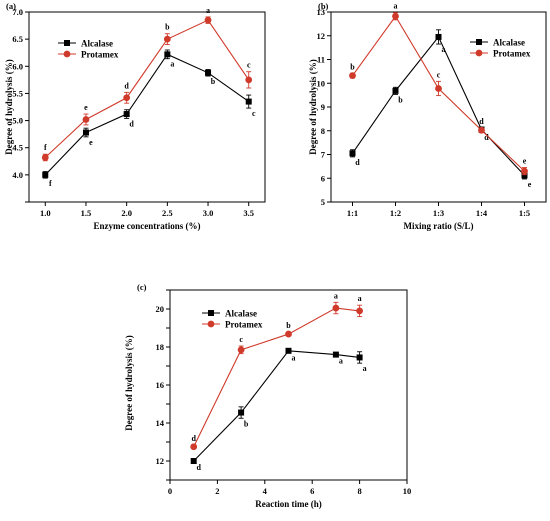 This screenshot has height=521, width=550. I want to click on y-tick-label: 13, so click(321, 12).